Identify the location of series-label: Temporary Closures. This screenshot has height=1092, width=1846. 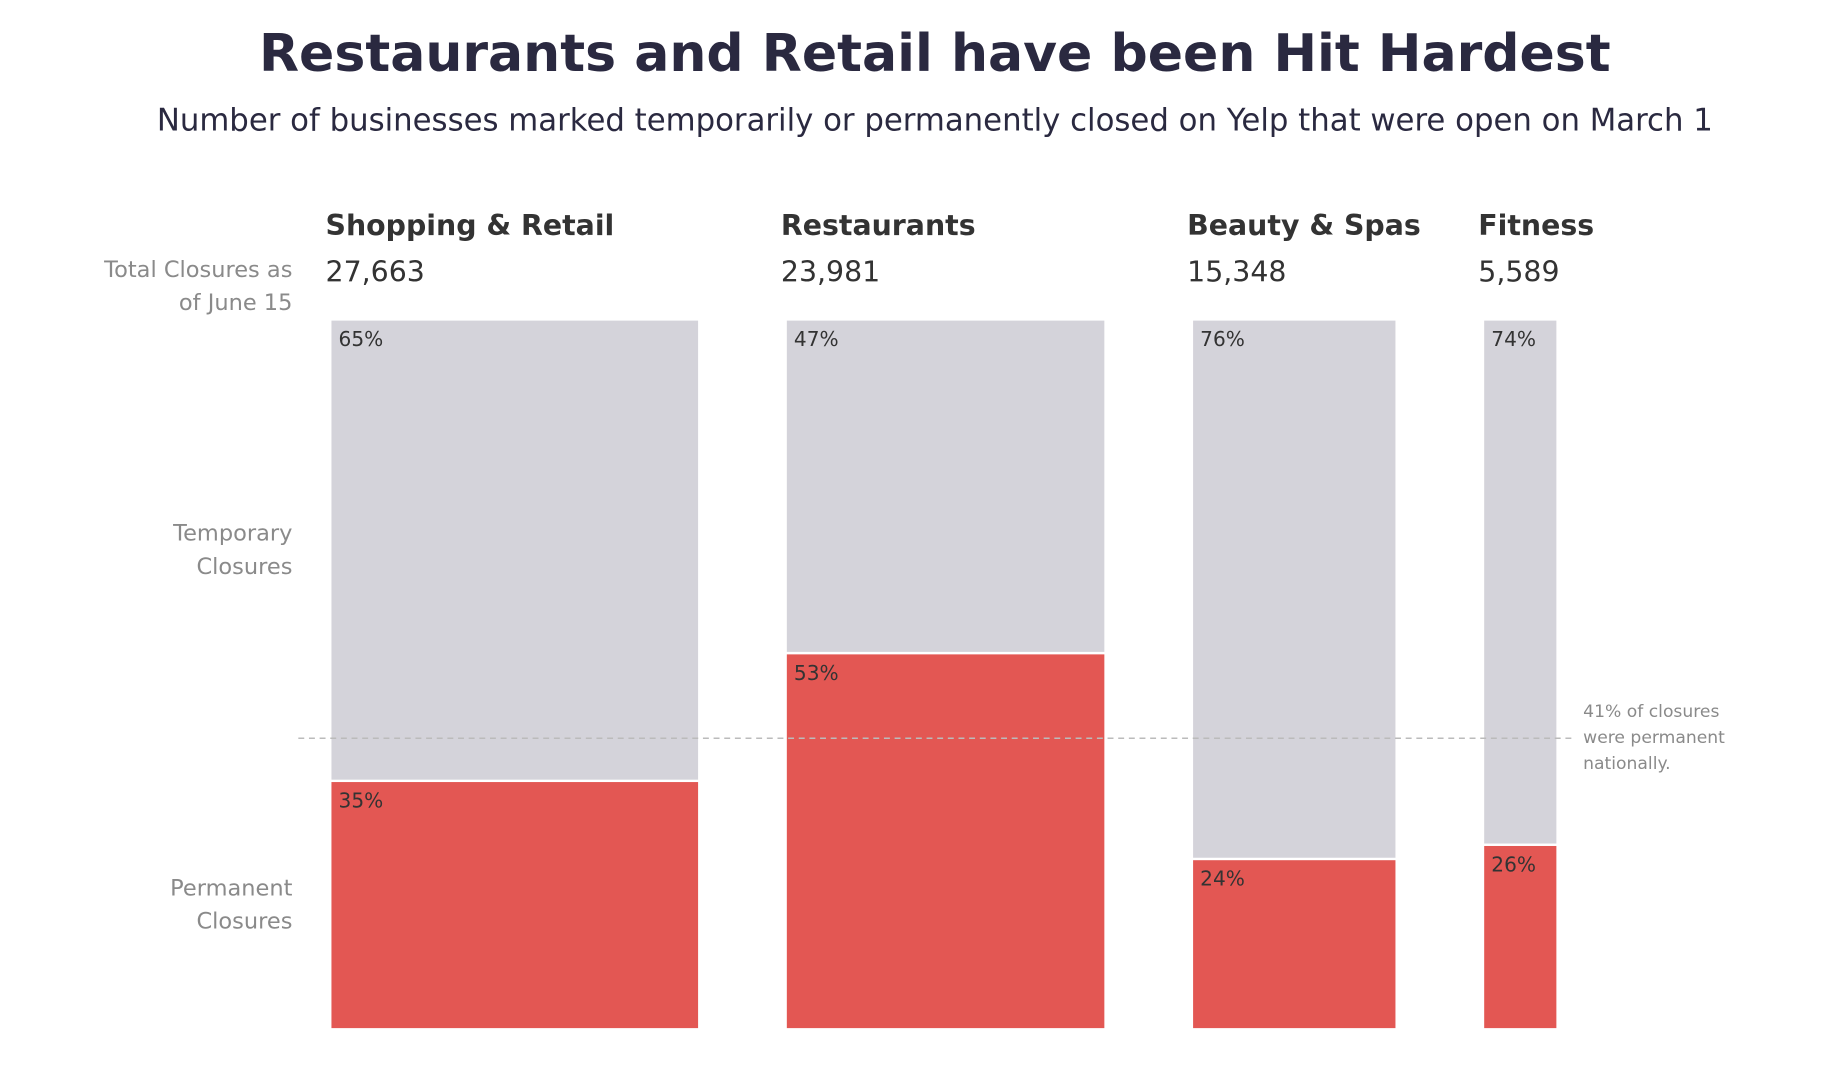
(233, 550).